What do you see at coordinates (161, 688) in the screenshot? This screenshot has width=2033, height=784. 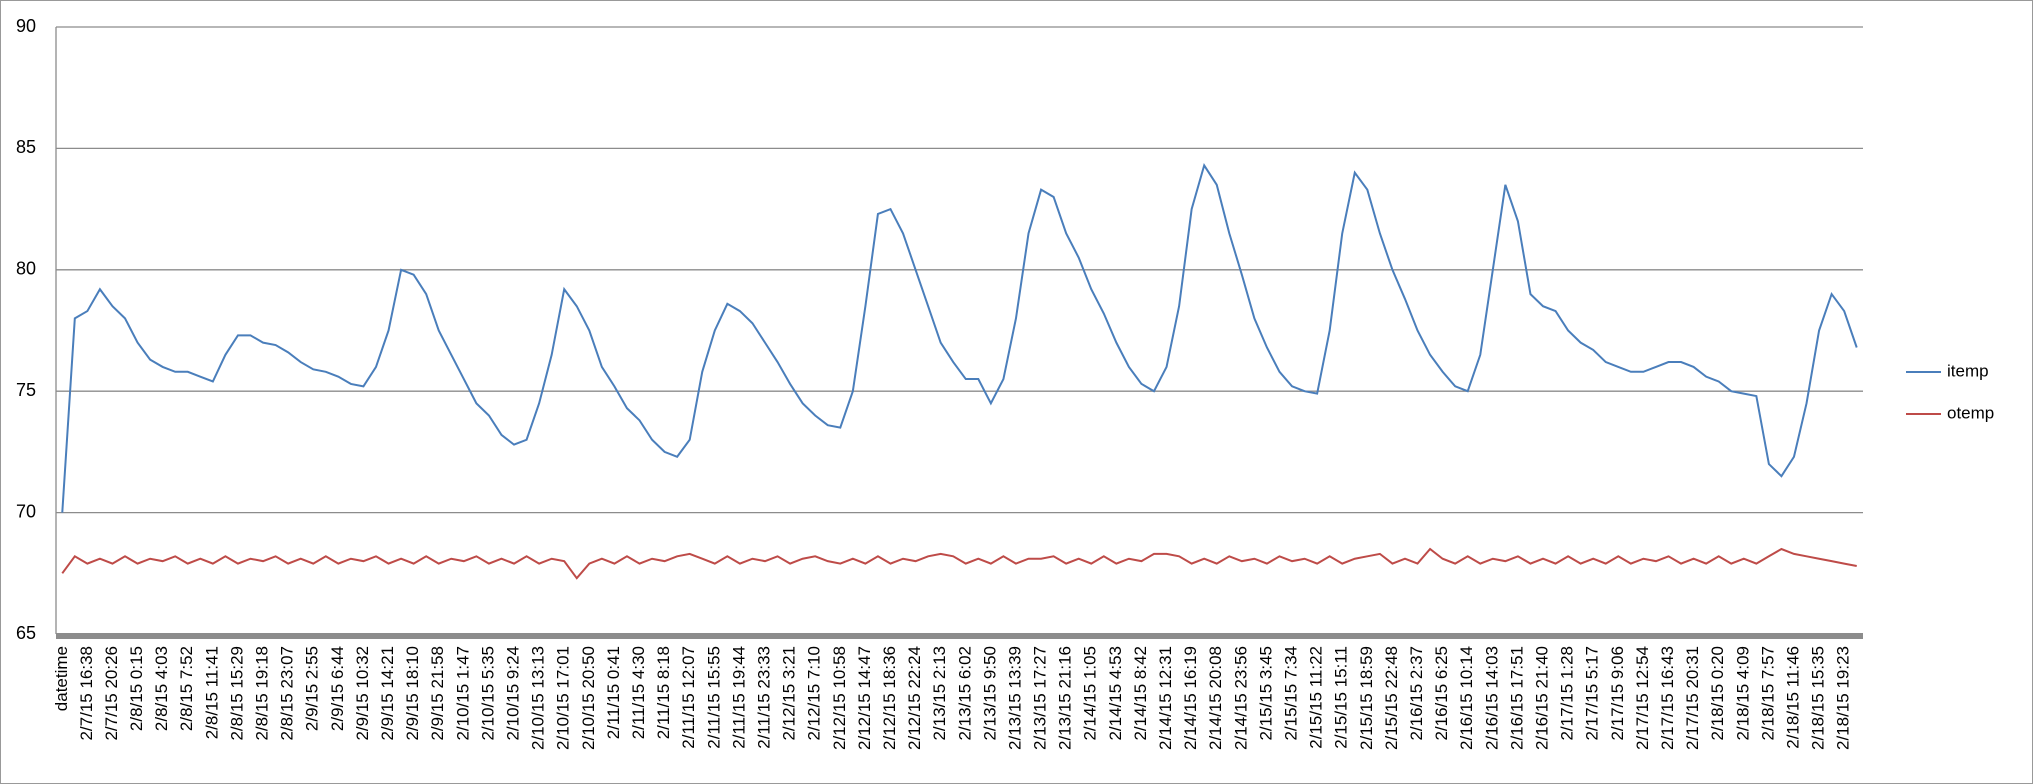 I see `x-tick-label: 2/8/15 4:03` at bounding box center [161, 688].